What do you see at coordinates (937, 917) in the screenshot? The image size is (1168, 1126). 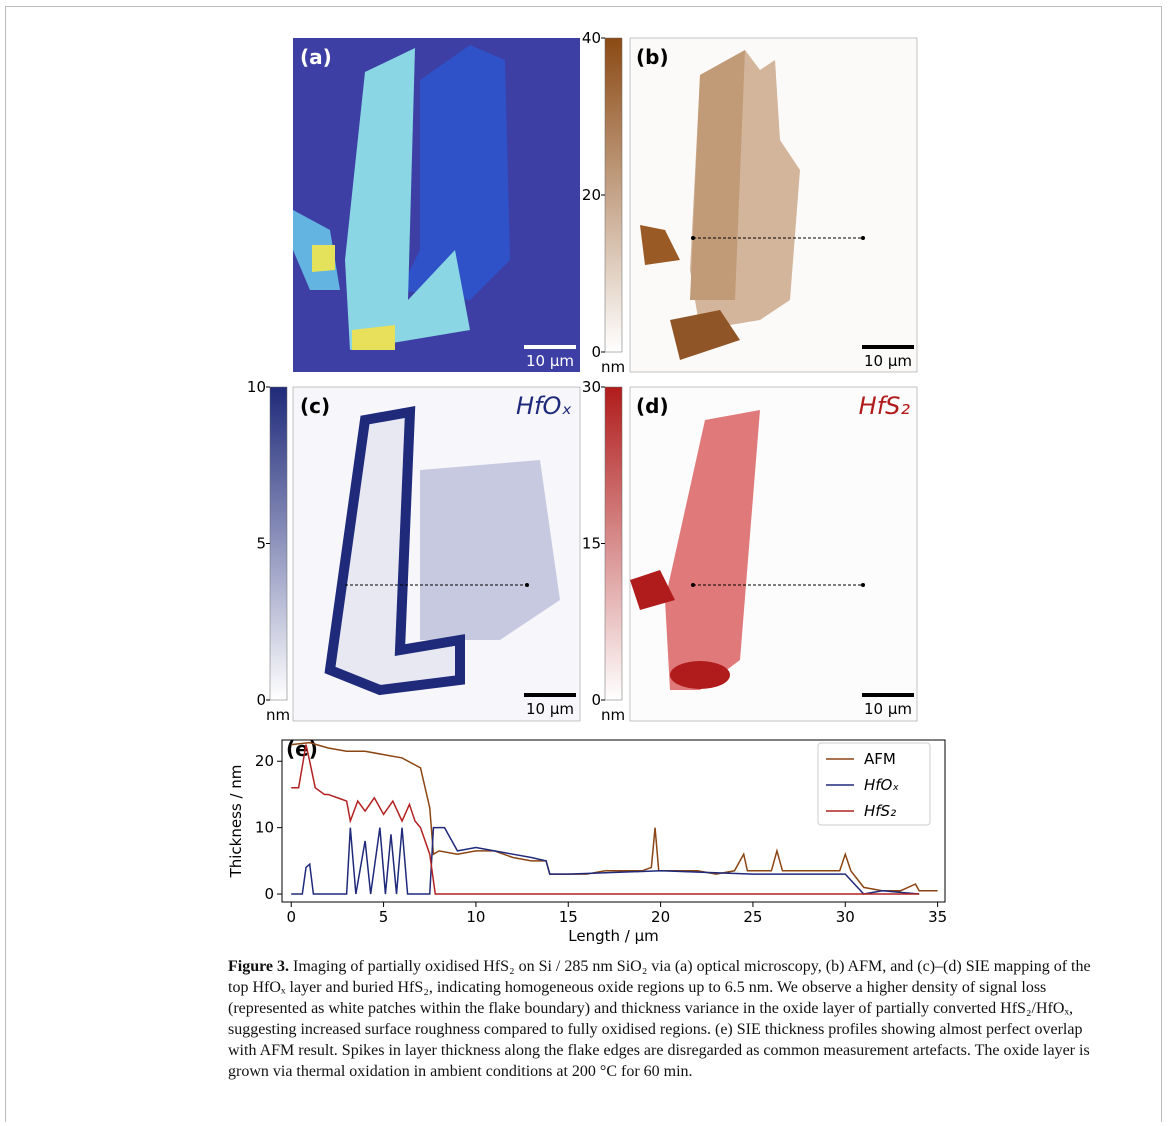 I see `x-tick-label: 35` at bounding box center [937, 917].